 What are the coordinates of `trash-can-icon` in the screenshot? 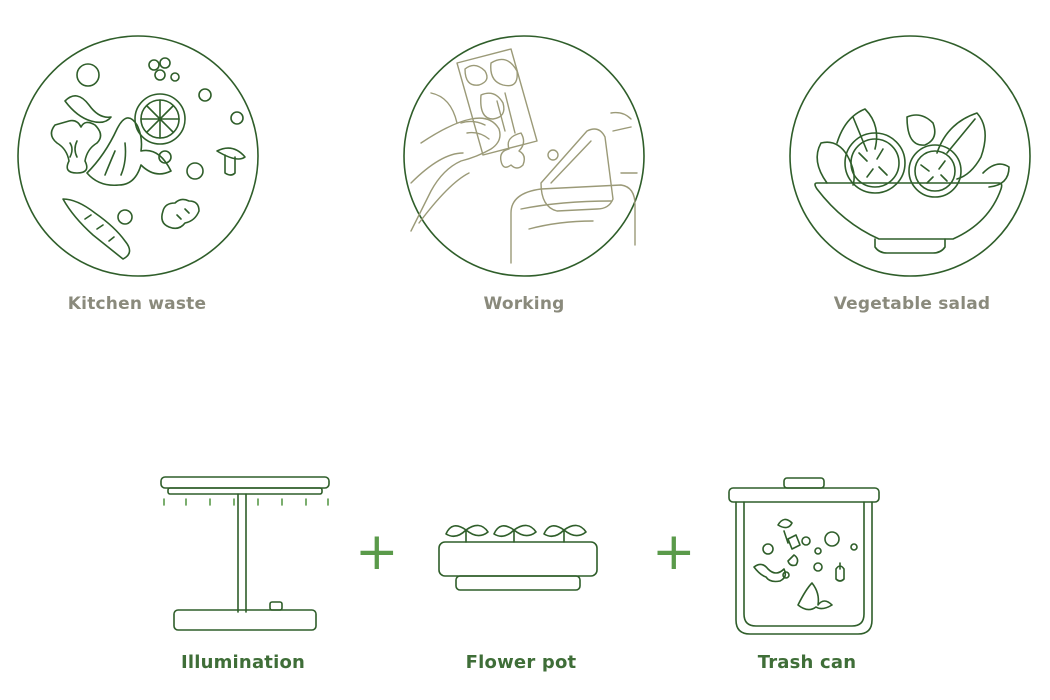 It's located at (804, 556).